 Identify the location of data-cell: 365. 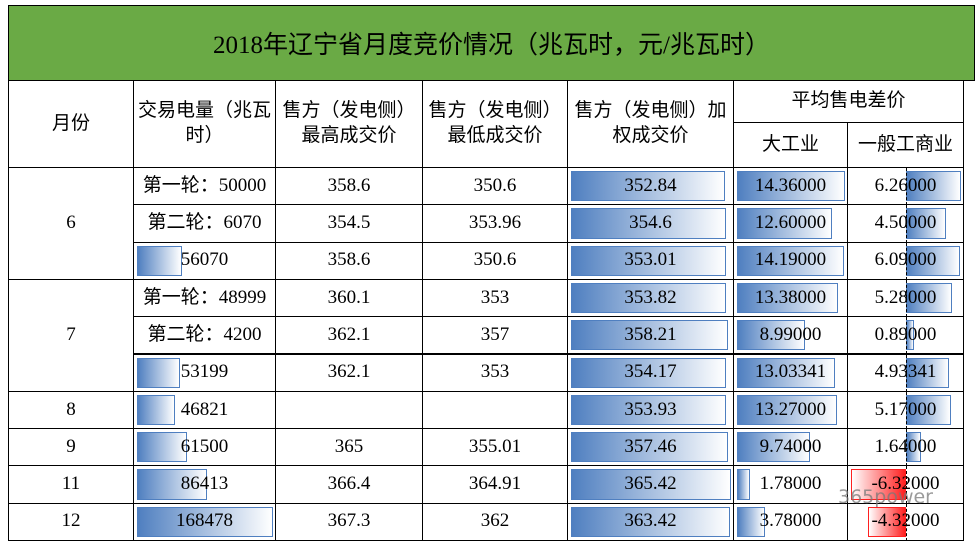
(349, 447).